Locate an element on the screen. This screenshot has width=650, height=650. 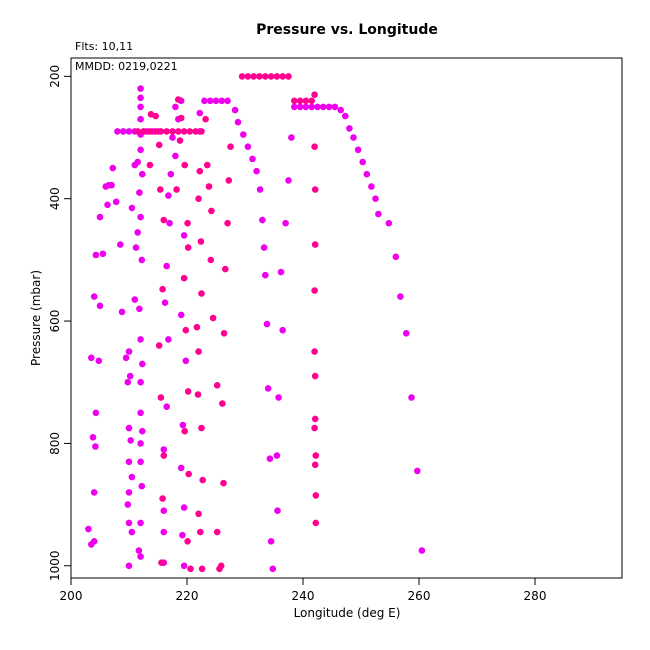
x-axis-label: Longitude (deg E) is located at coordinates (347, 613).